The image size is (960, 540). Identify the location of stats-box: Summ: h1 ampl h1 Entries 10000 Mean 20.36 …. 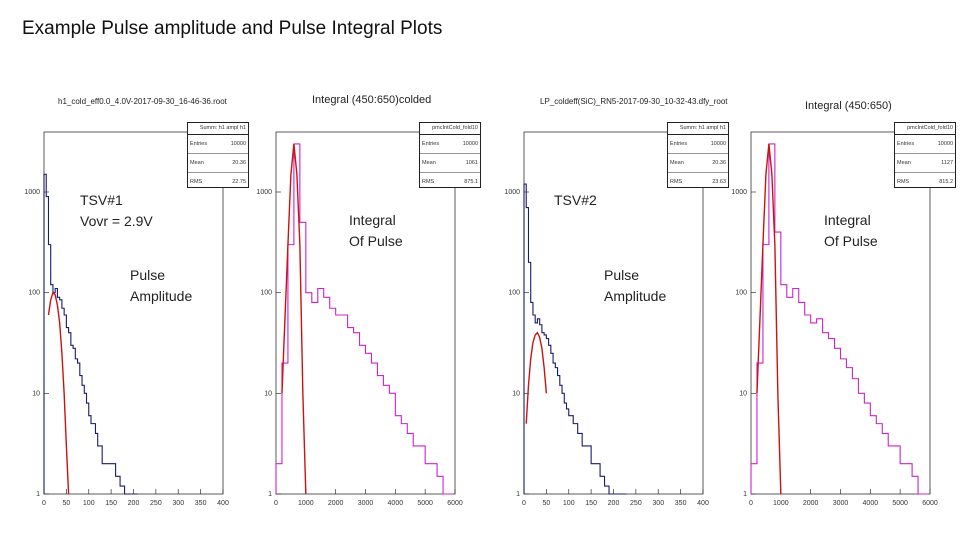
(218, 155).